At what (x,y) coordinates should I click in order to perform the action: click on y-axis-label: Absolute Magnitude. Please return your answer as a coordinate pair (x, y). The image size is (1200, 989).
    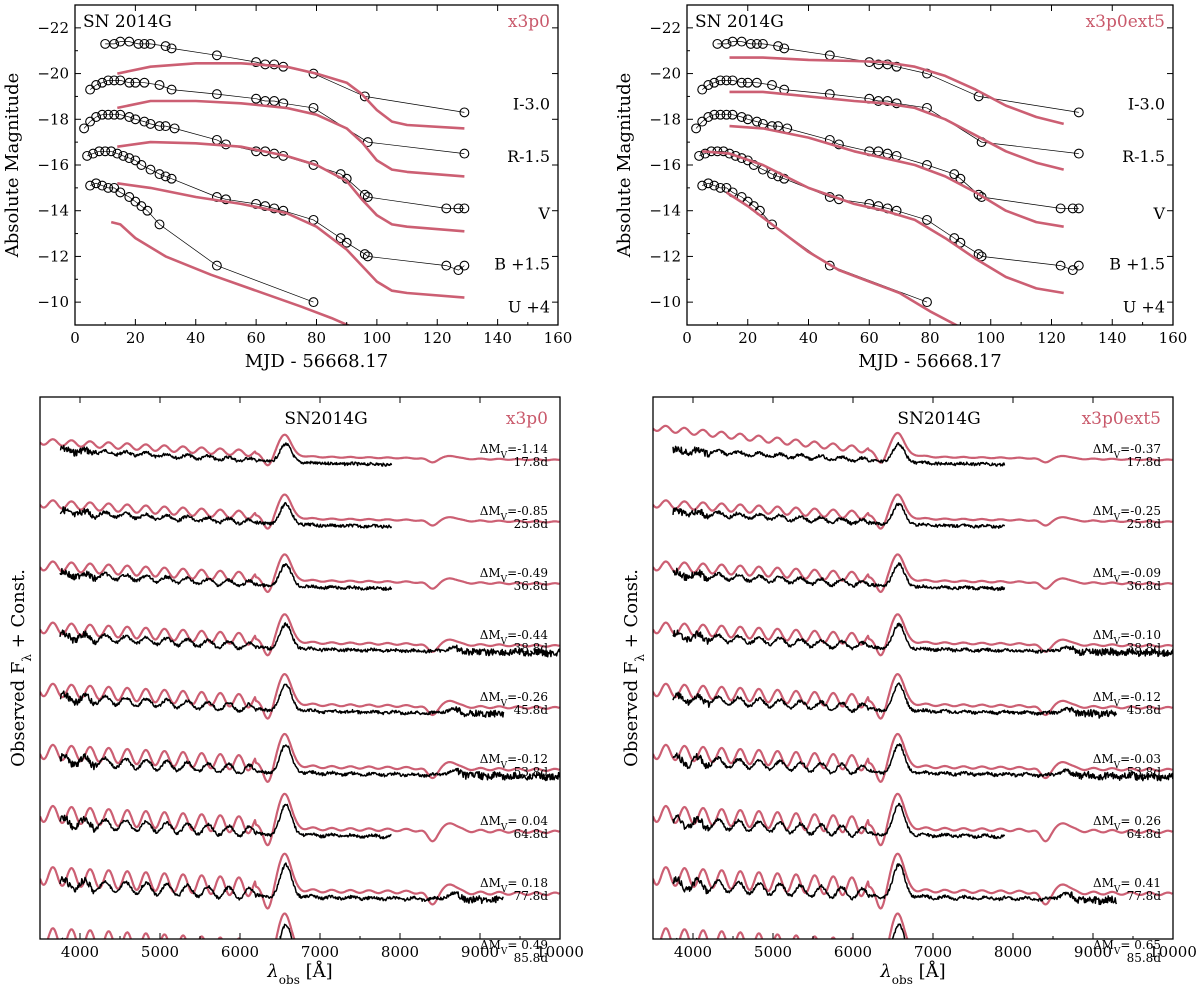
    Looking at the image, I should click on (624, 166).